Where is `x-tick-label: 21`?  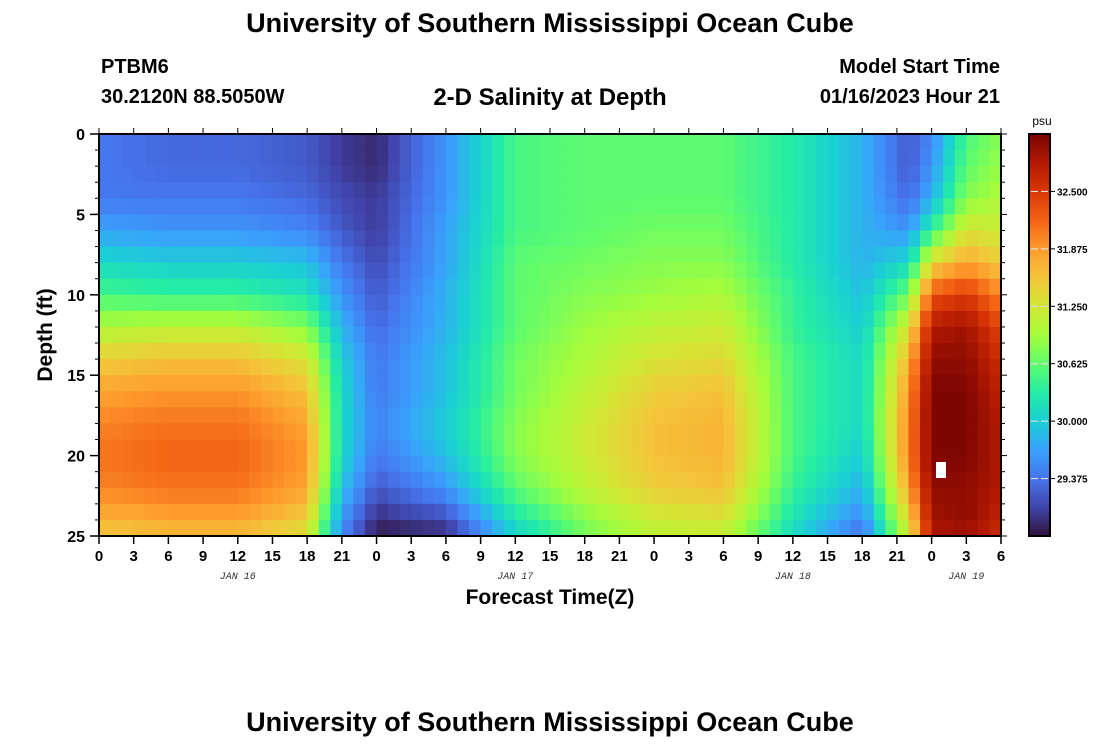
x-tick-label: 21 is located at coordinates (342, 556).